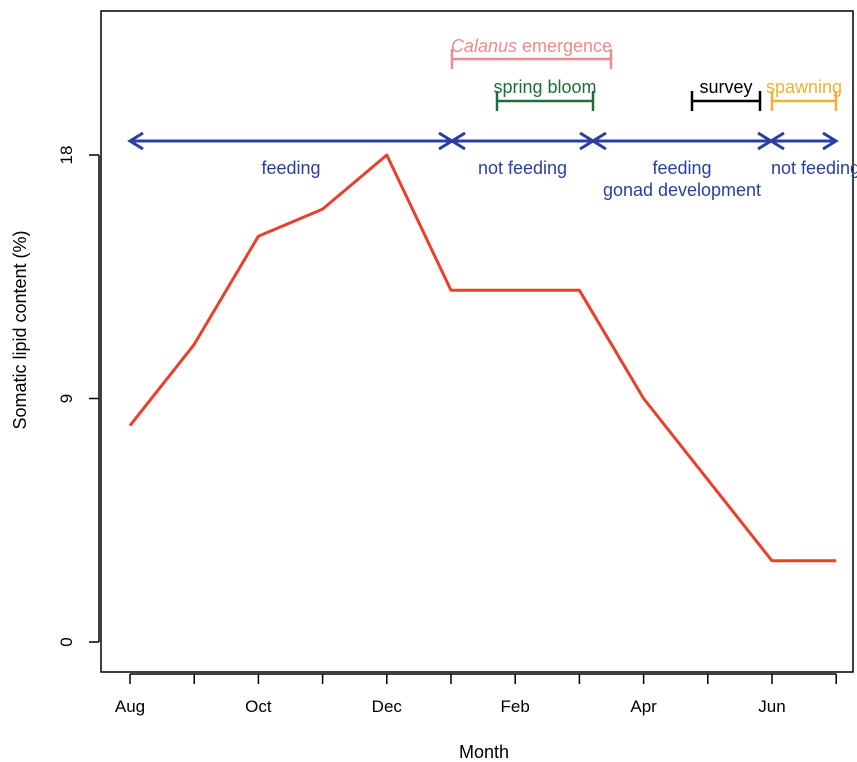 The width and height of the screenshot is (857, 762). Describe the element at coordinates (484, 46) in the screenshot. I see `event-label-italic: Calanus` at that location.